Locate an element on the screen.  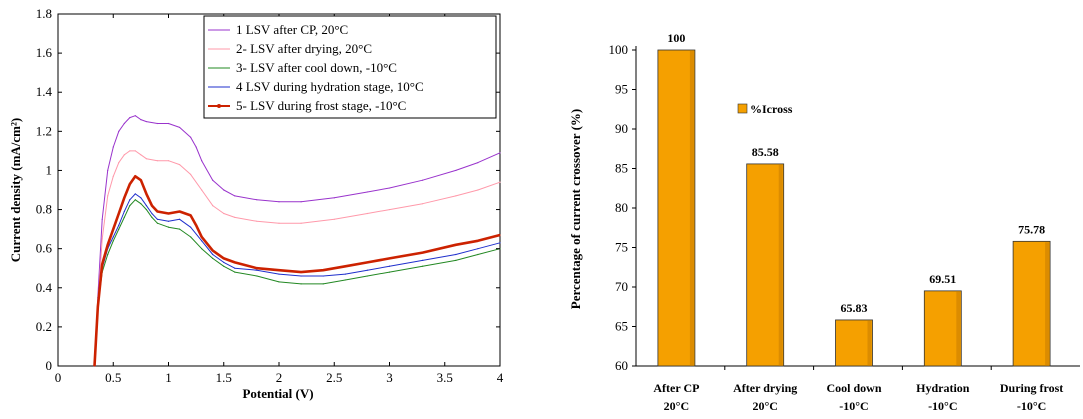
bar-data-label-3: 65.83 is located at coordinates (854, 308).